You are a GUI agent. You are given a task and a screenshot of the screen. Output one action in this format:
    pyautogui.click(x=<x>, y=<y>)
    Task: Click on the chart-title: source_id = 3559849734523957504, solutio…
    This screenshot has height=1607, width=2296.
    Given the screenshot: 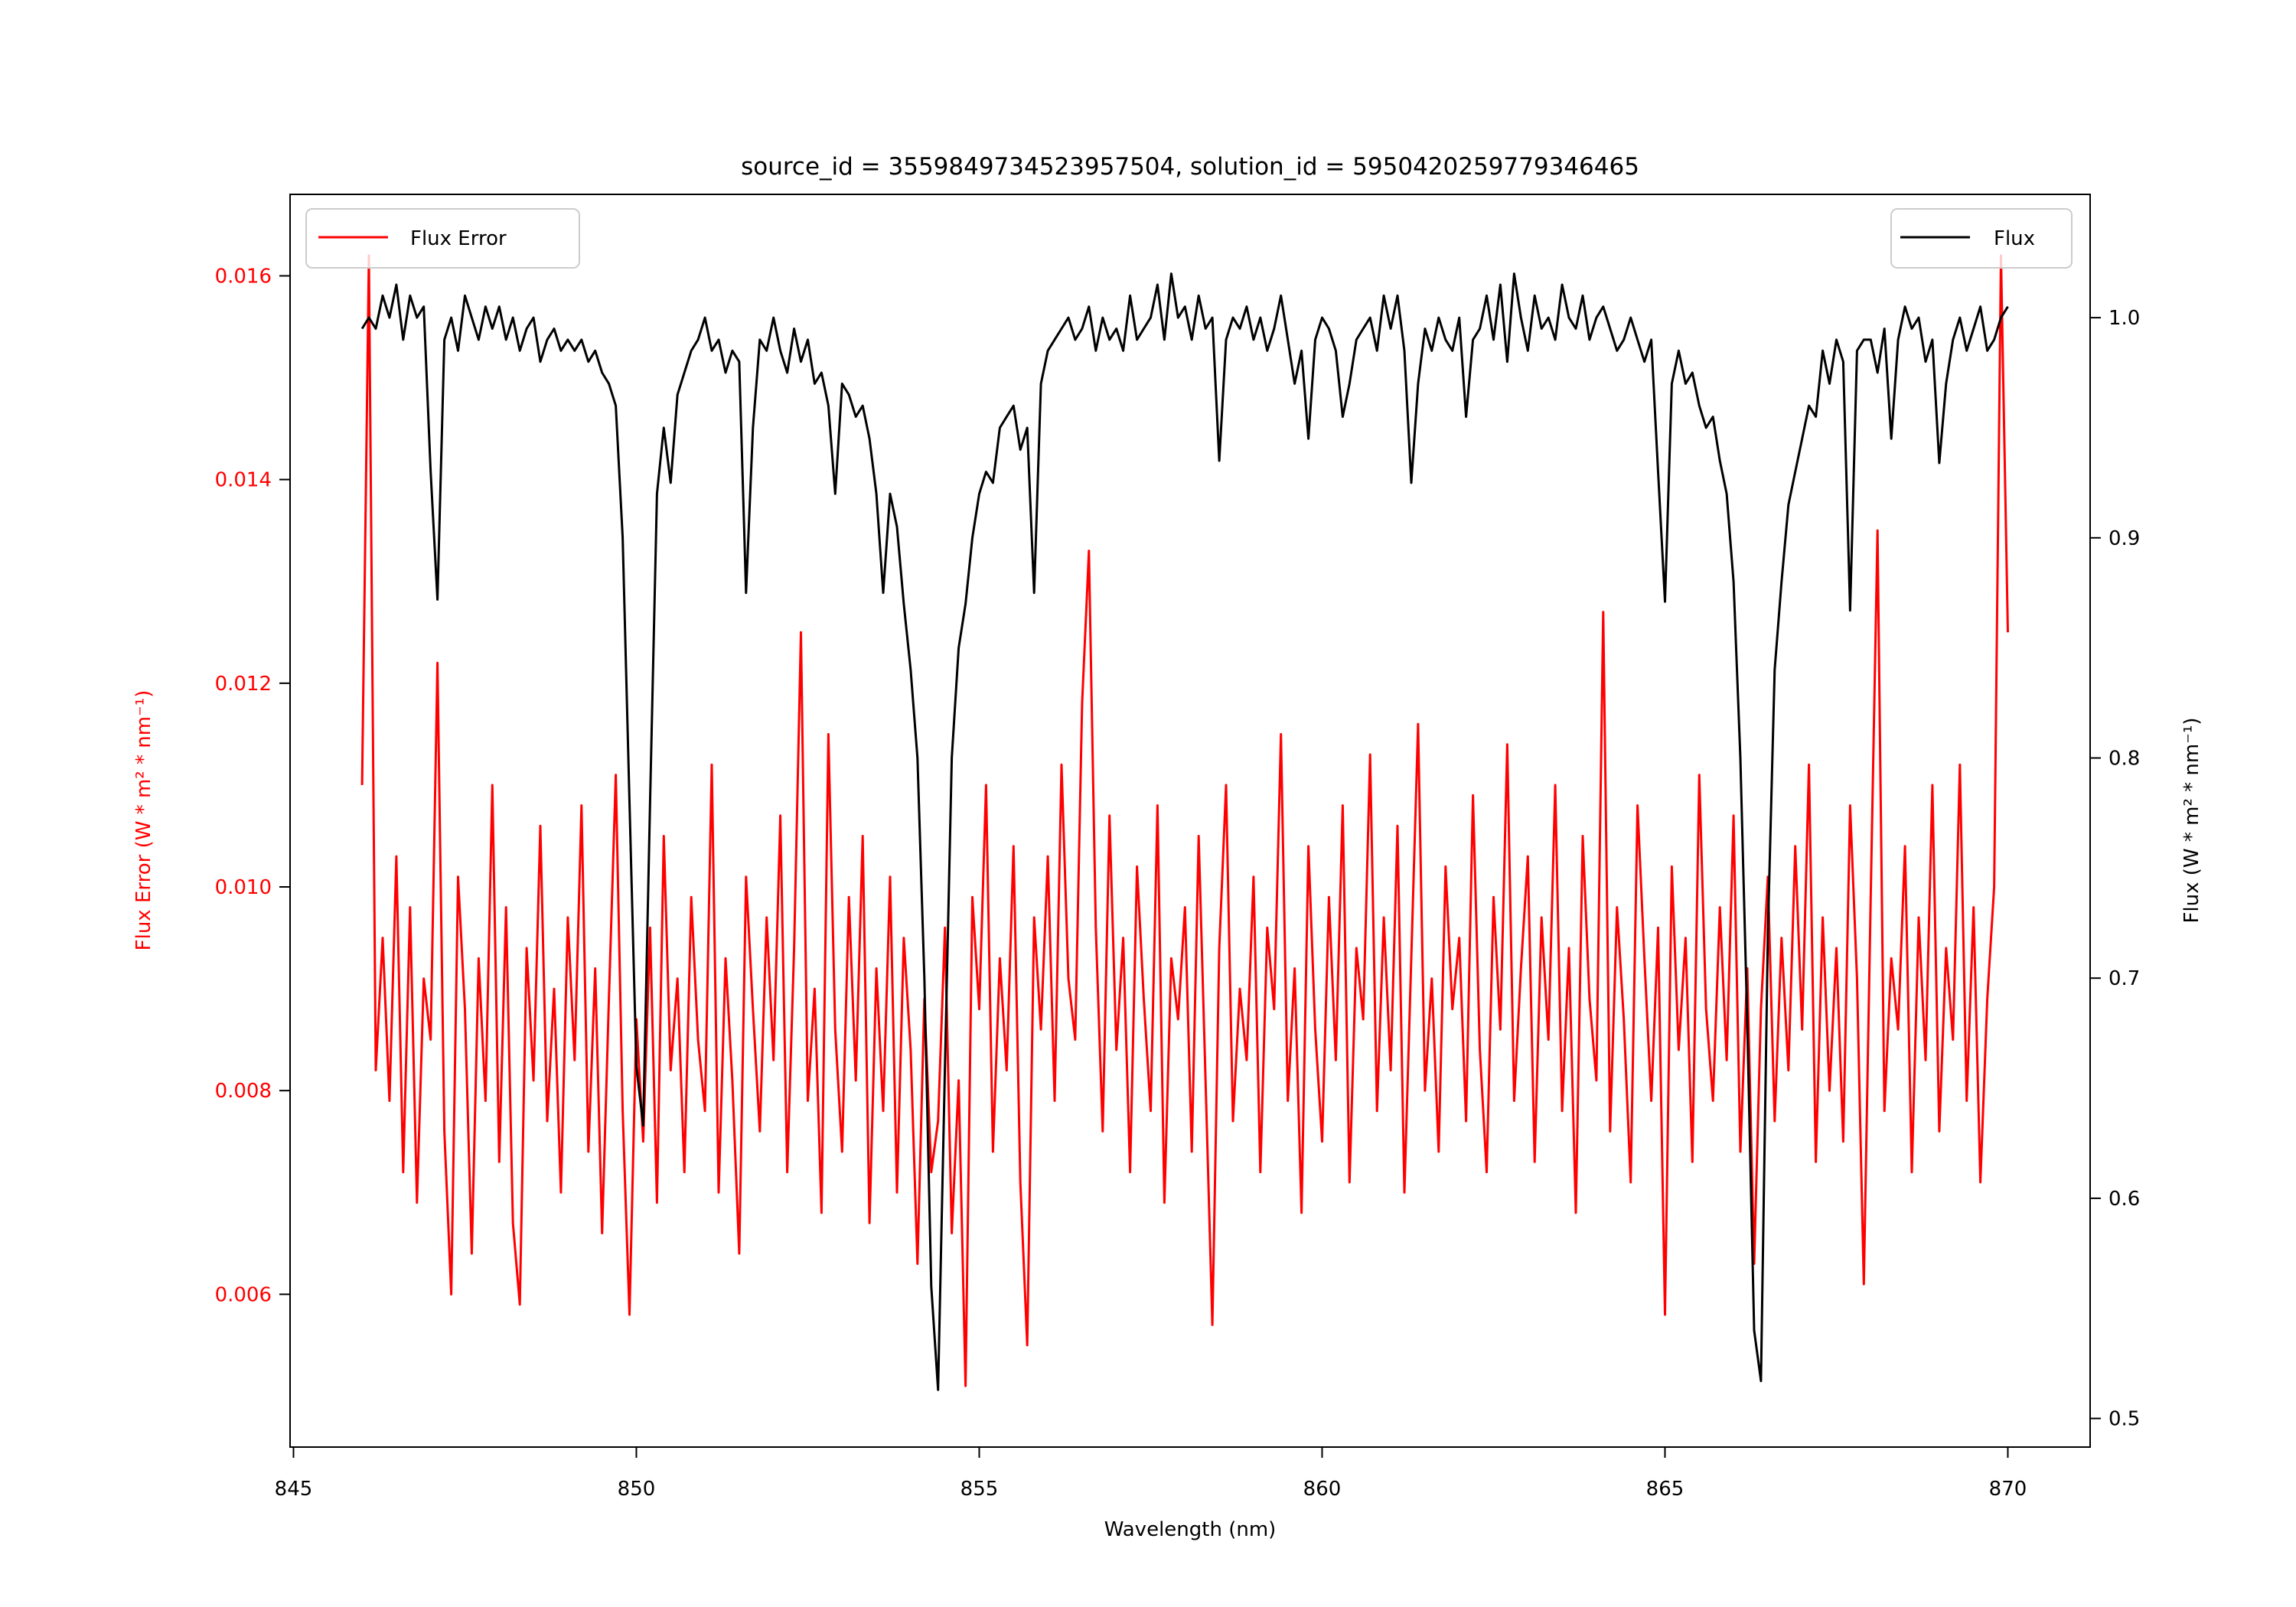 What is the action you would take?
    pyautogui.click(x=1190, y=167)
    